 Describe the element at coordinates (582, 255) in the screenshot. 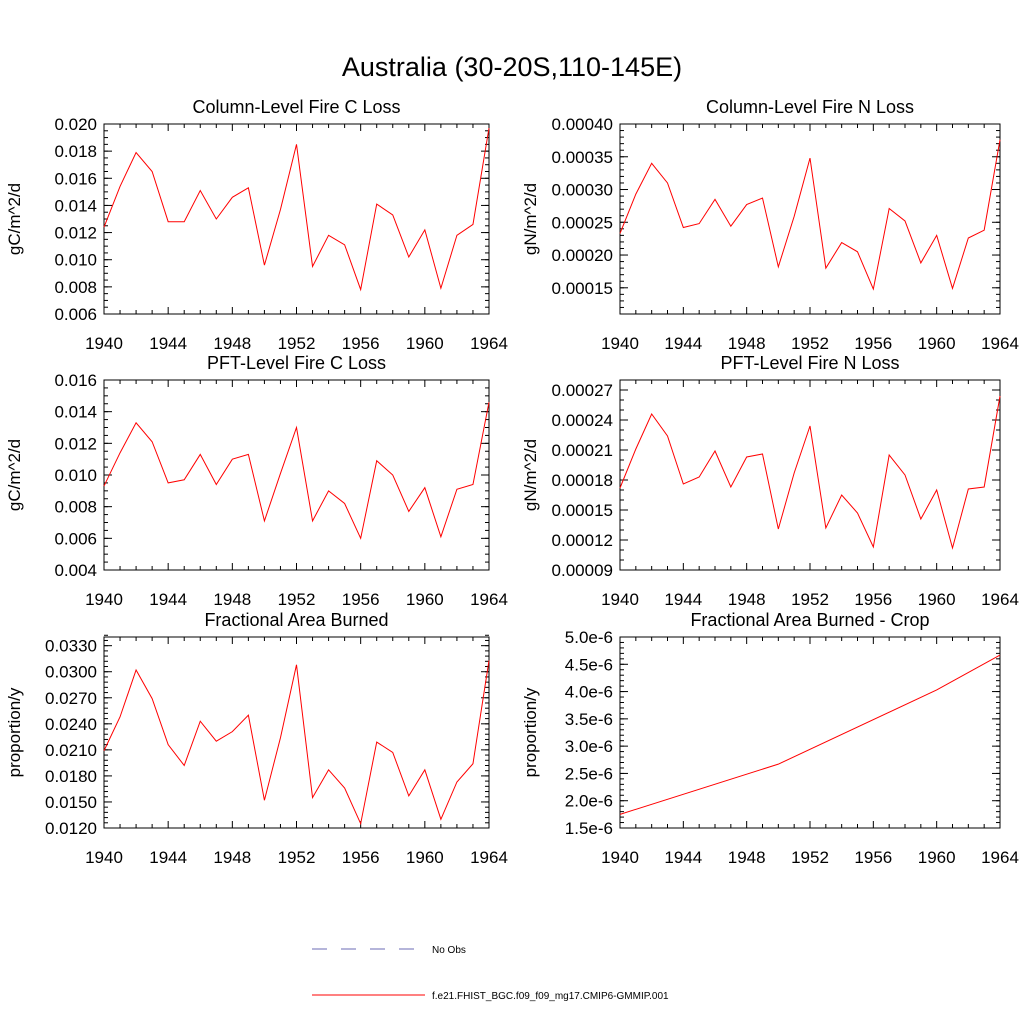

I see `y-tick-label: 0.00020` at that location.